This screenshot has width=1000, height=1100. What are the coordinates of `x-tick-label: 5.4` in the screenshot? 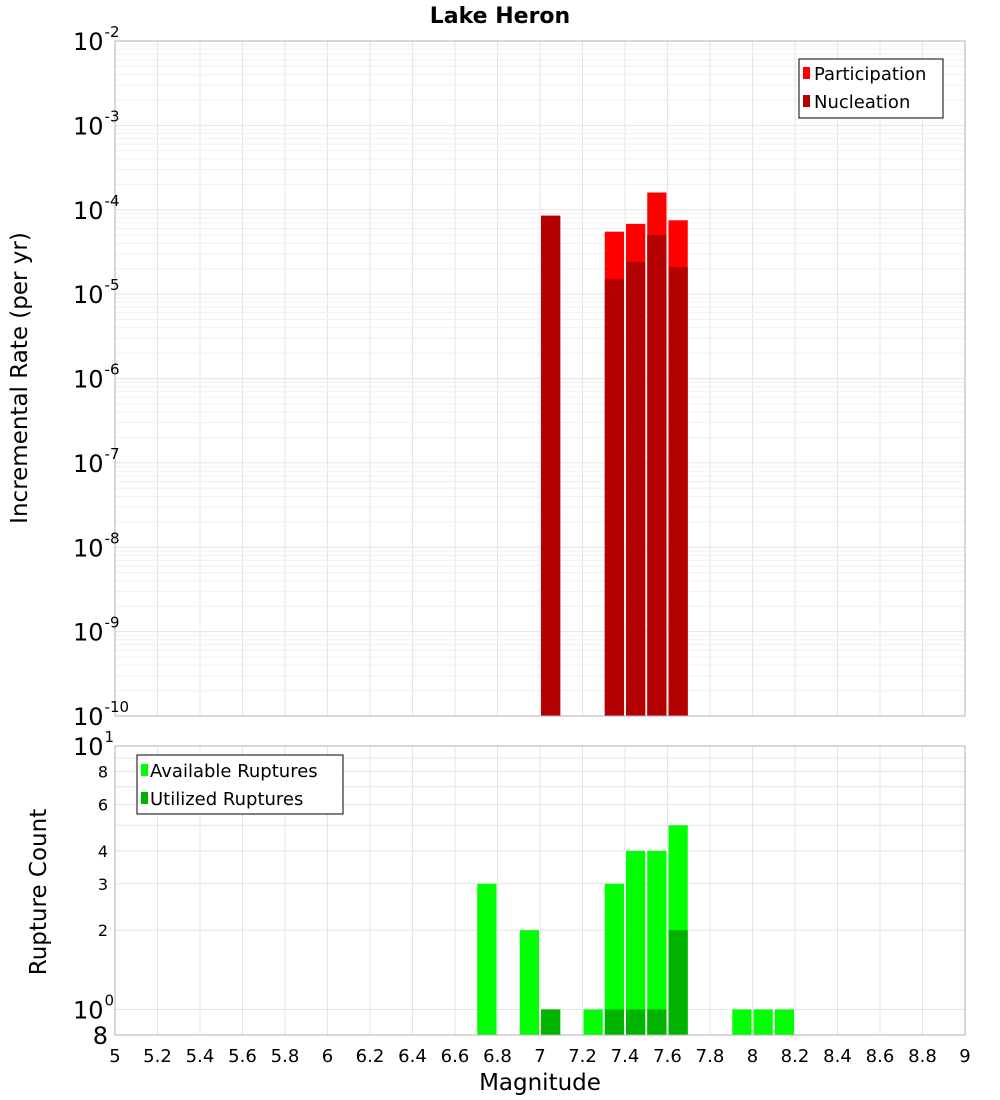 It's located at (200, 1056).